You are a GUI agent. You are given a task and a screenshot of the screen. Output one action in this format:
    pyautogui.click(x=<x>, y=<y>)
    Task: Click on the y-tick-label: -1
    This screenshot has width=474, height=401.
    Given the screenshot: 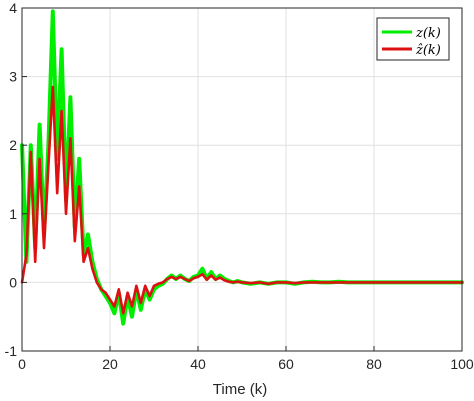 What is the action you would take?
    pyautogui.click(x=11, y=351)
    